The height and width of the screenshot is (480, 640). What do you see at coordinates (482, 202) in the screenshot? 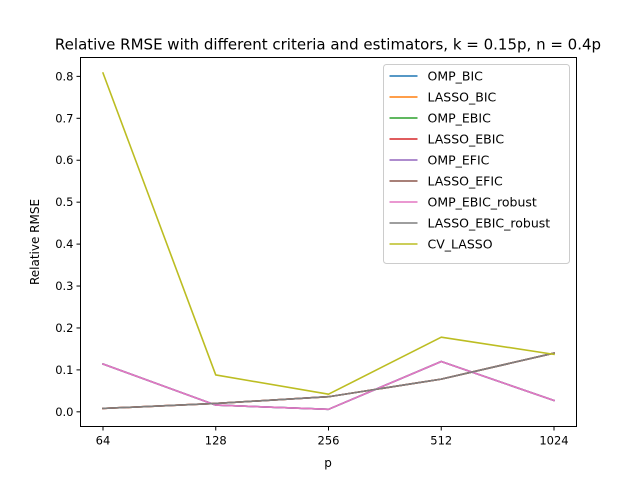
I see `legend-label: OMP_EBIC_robust` at bounding box center [482, 202].